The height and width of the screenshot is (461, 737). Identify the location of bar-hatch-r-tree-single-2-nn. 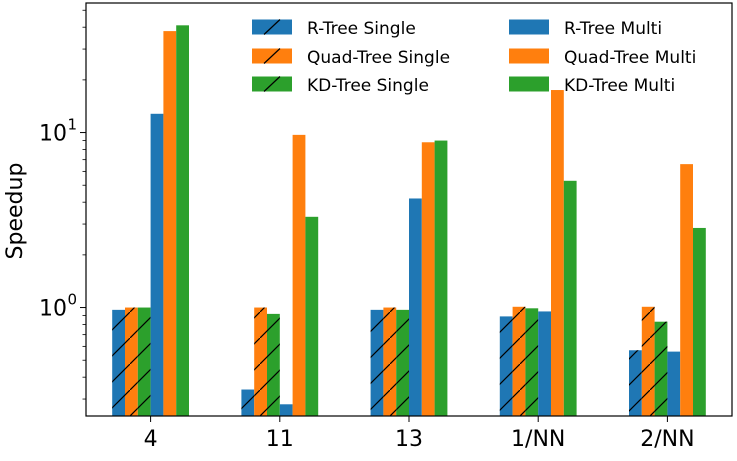
(635, 383).